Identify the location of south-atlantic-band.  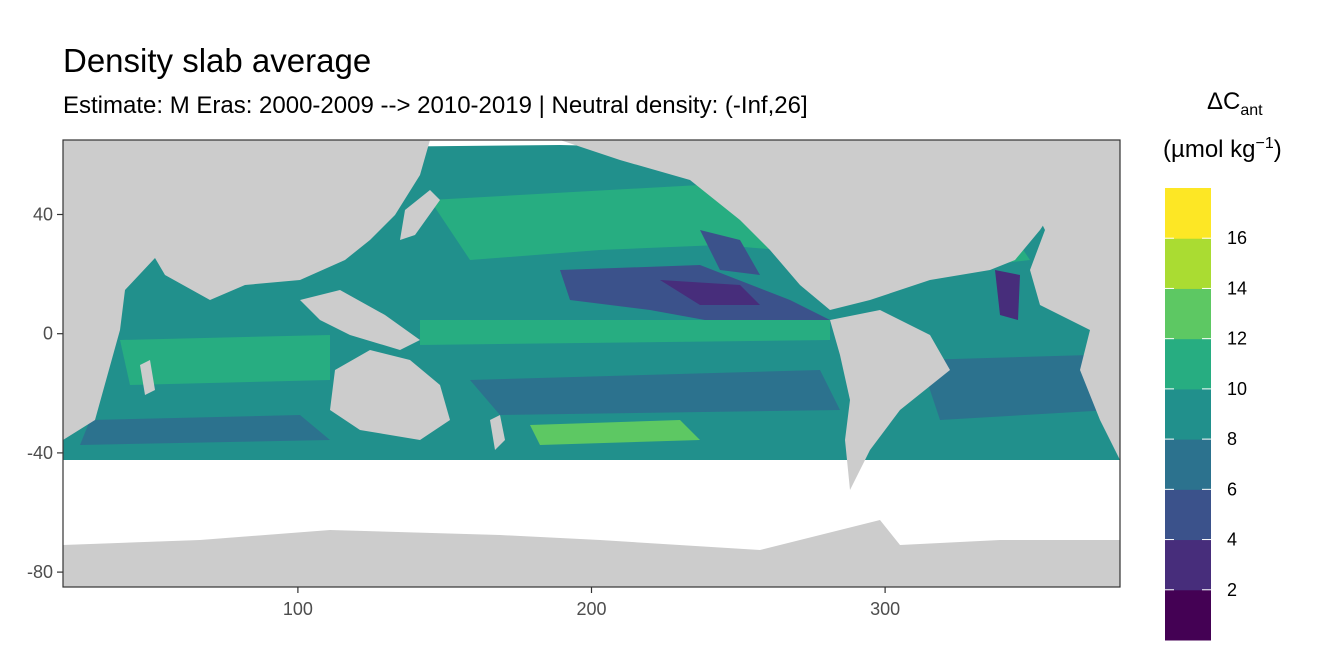
(1015, 387).